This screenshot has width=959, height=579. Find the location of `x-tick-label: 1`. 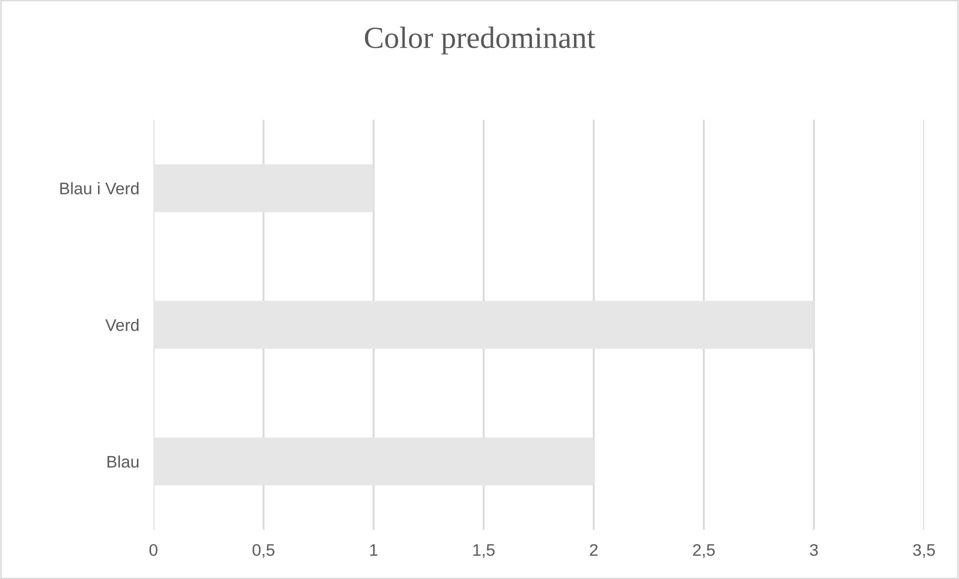

x-tick-label: 1 is located at coordinates (374, 550).